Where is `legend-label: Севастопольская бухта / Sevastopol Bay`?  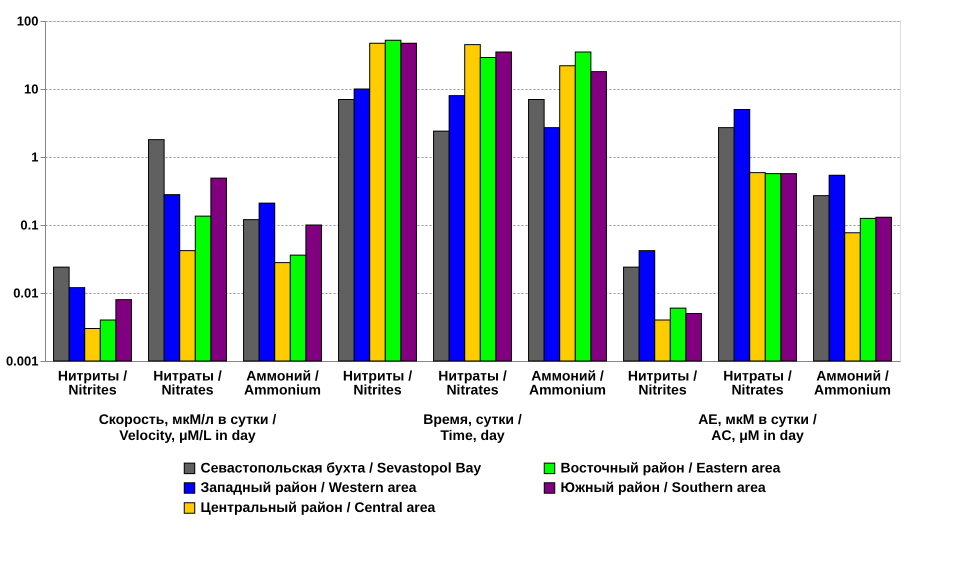
legend-label: Севастопольская бухта / Sevastopol Bay is located at coordinates (341, 467).